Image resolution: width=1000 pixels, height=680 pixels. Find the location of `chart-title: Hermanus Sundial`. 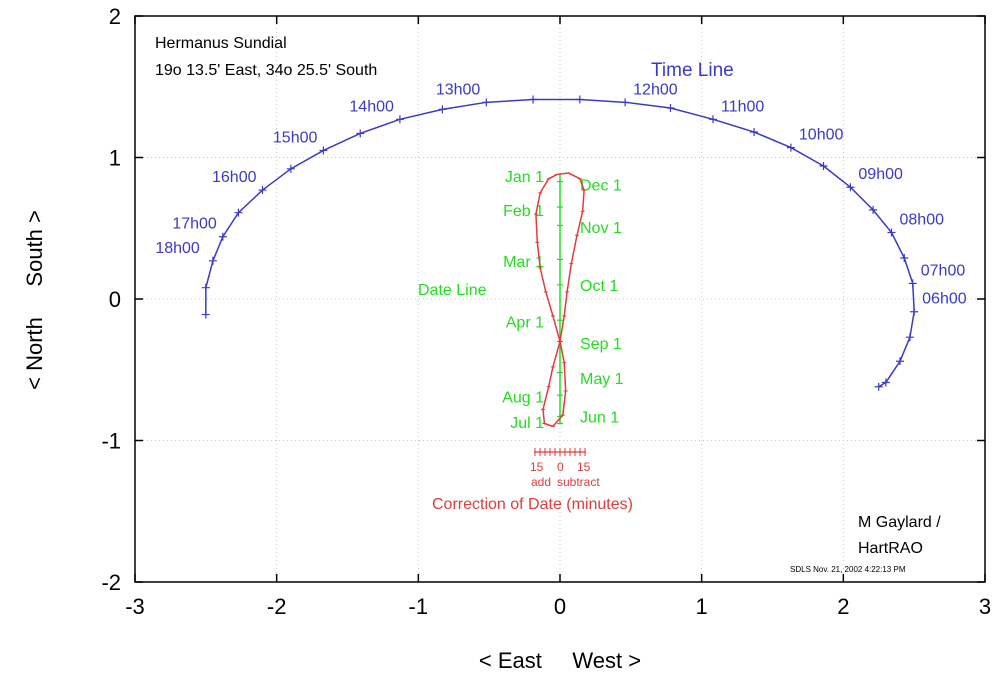

chart-title: Hermanus Sundial is located at coordinates (221, 43).